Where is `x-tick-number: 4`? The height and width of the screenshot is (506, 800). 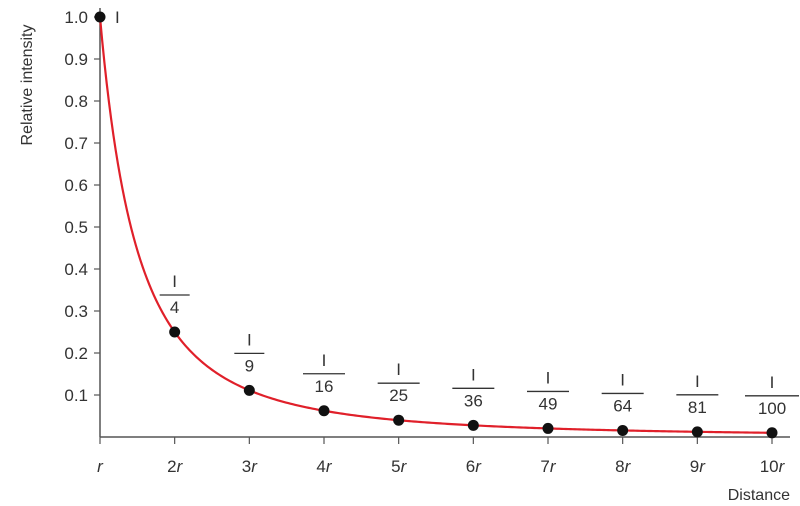 x-tick-number: 4 is located at coordinates (320, 466).